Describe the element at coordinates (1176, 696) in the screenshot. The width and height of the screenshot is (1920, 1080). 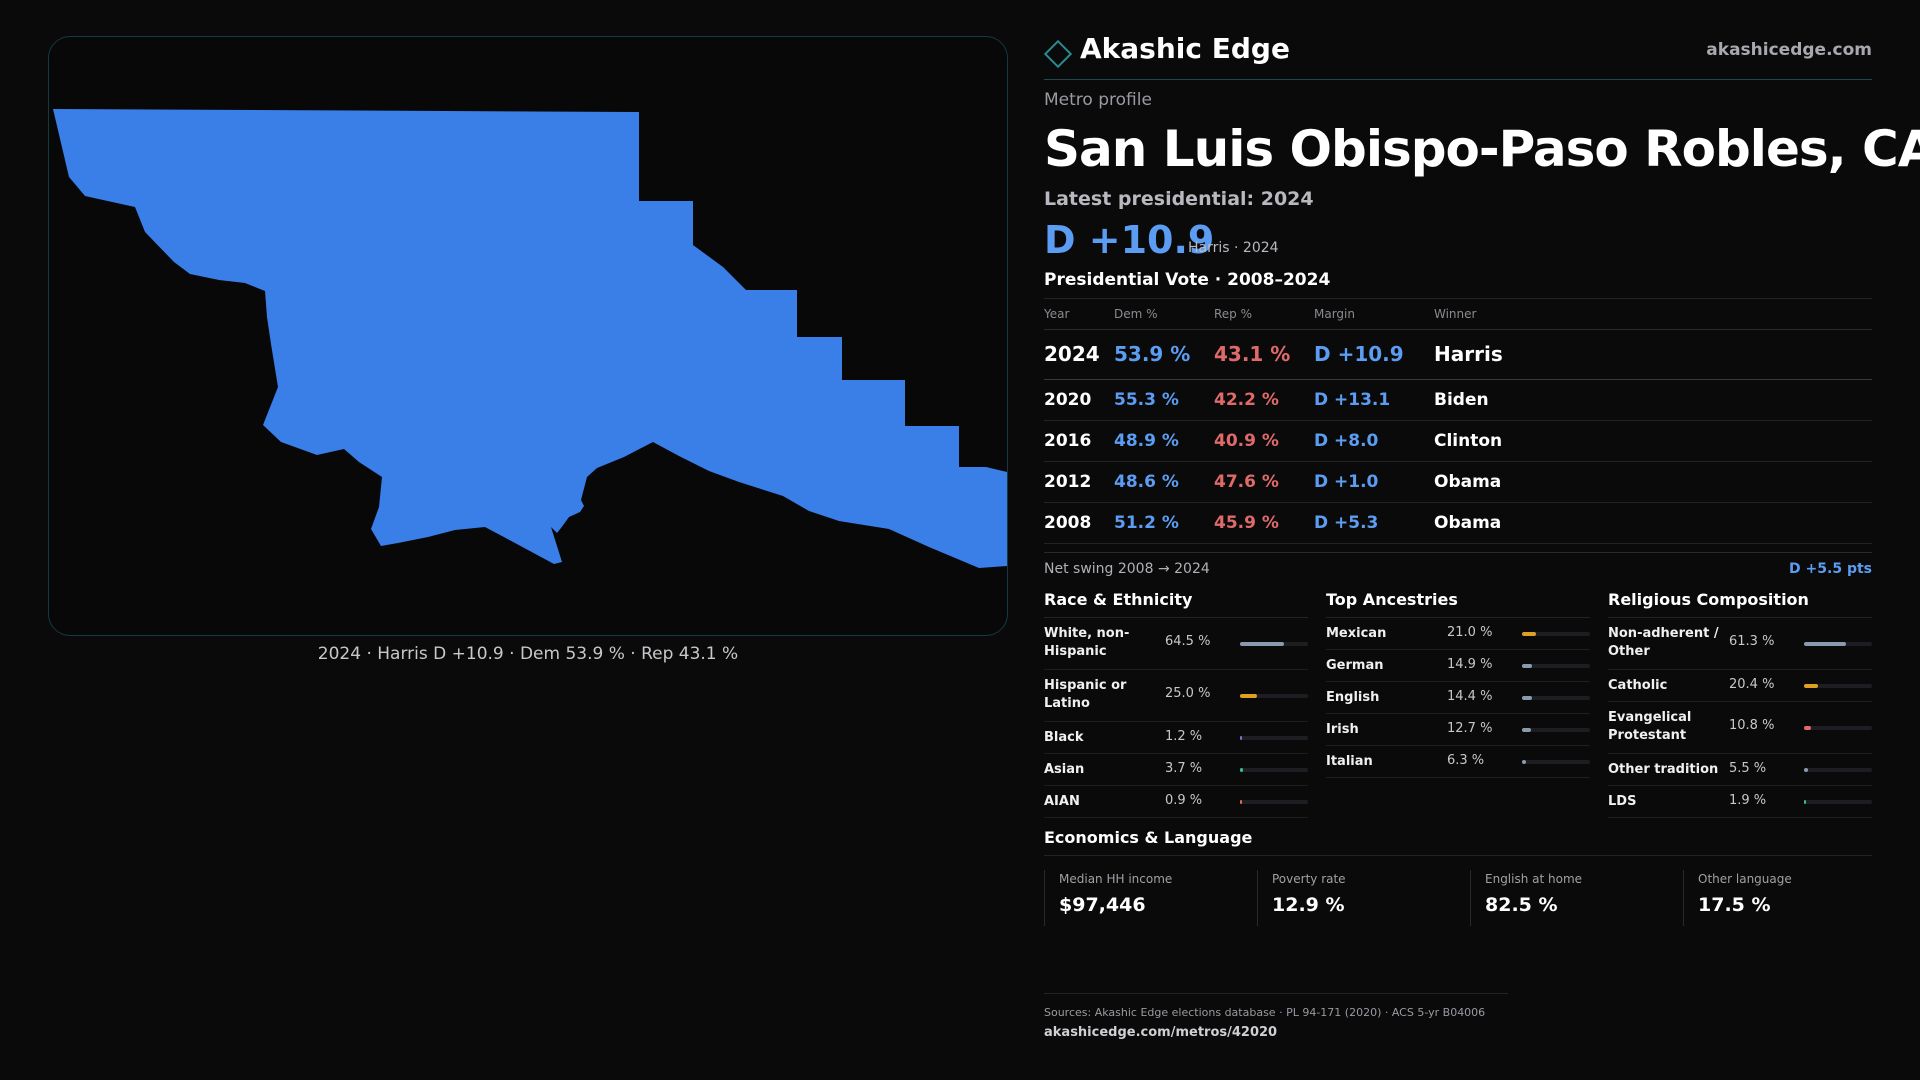
I see `stat-row: Hispanic or Latino 25.0 %` at that location.